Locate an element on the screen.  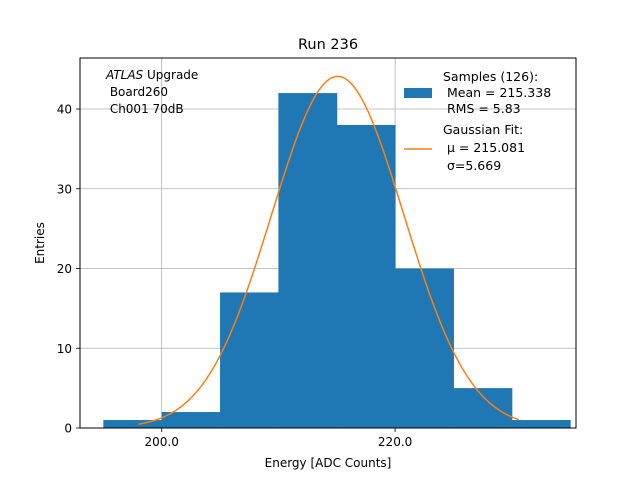
y-axis-label: Entries is located at coordinates (40, 243).